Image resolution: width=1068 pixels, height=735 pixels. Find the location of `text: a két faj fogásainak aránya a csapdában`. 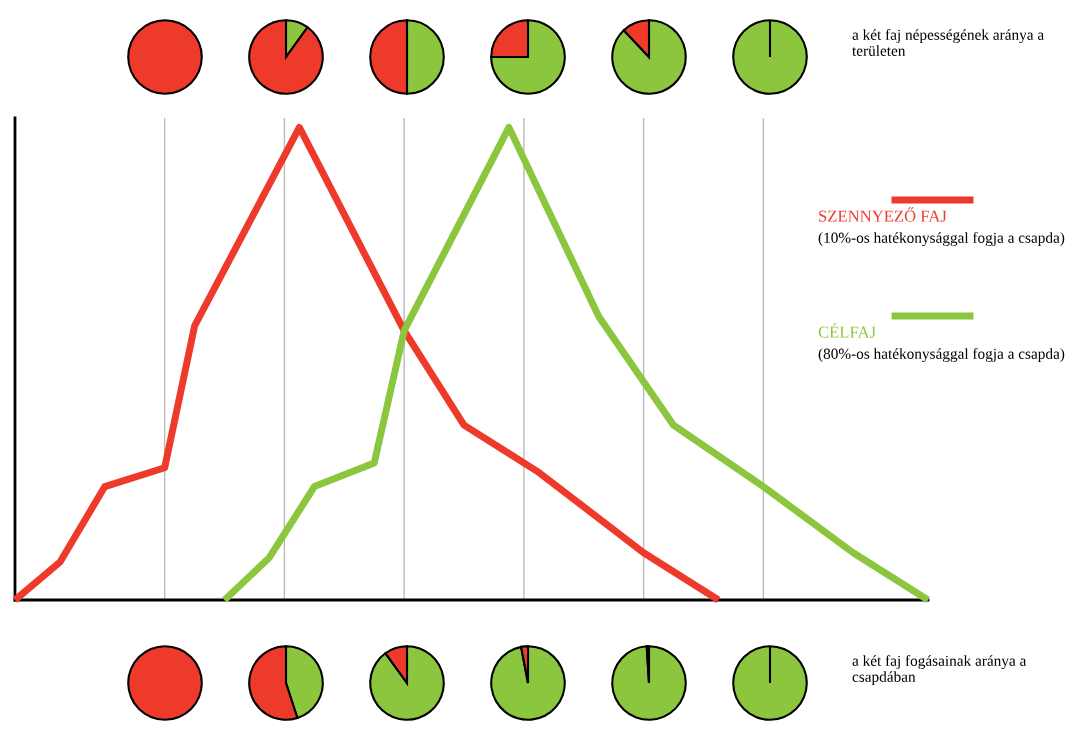

text: a két faj fogásainak aránya a csapdában is located at coordinates (939, 670).